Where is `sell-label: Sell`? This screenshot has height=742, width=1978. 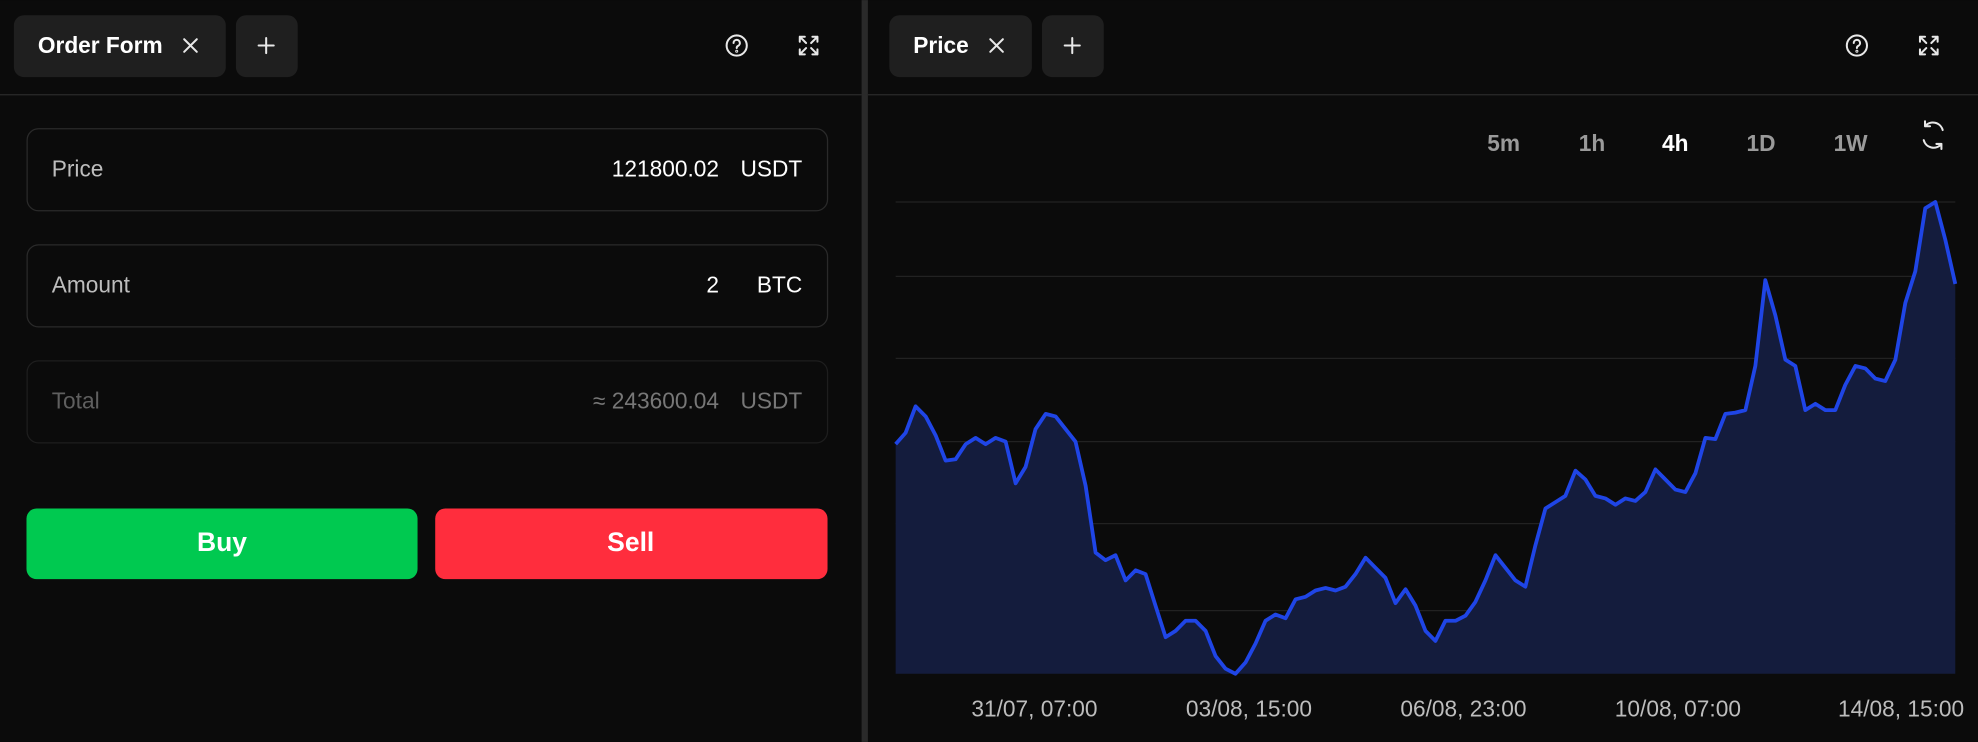
sell-label: Sell is located at coordinates (630, 542).